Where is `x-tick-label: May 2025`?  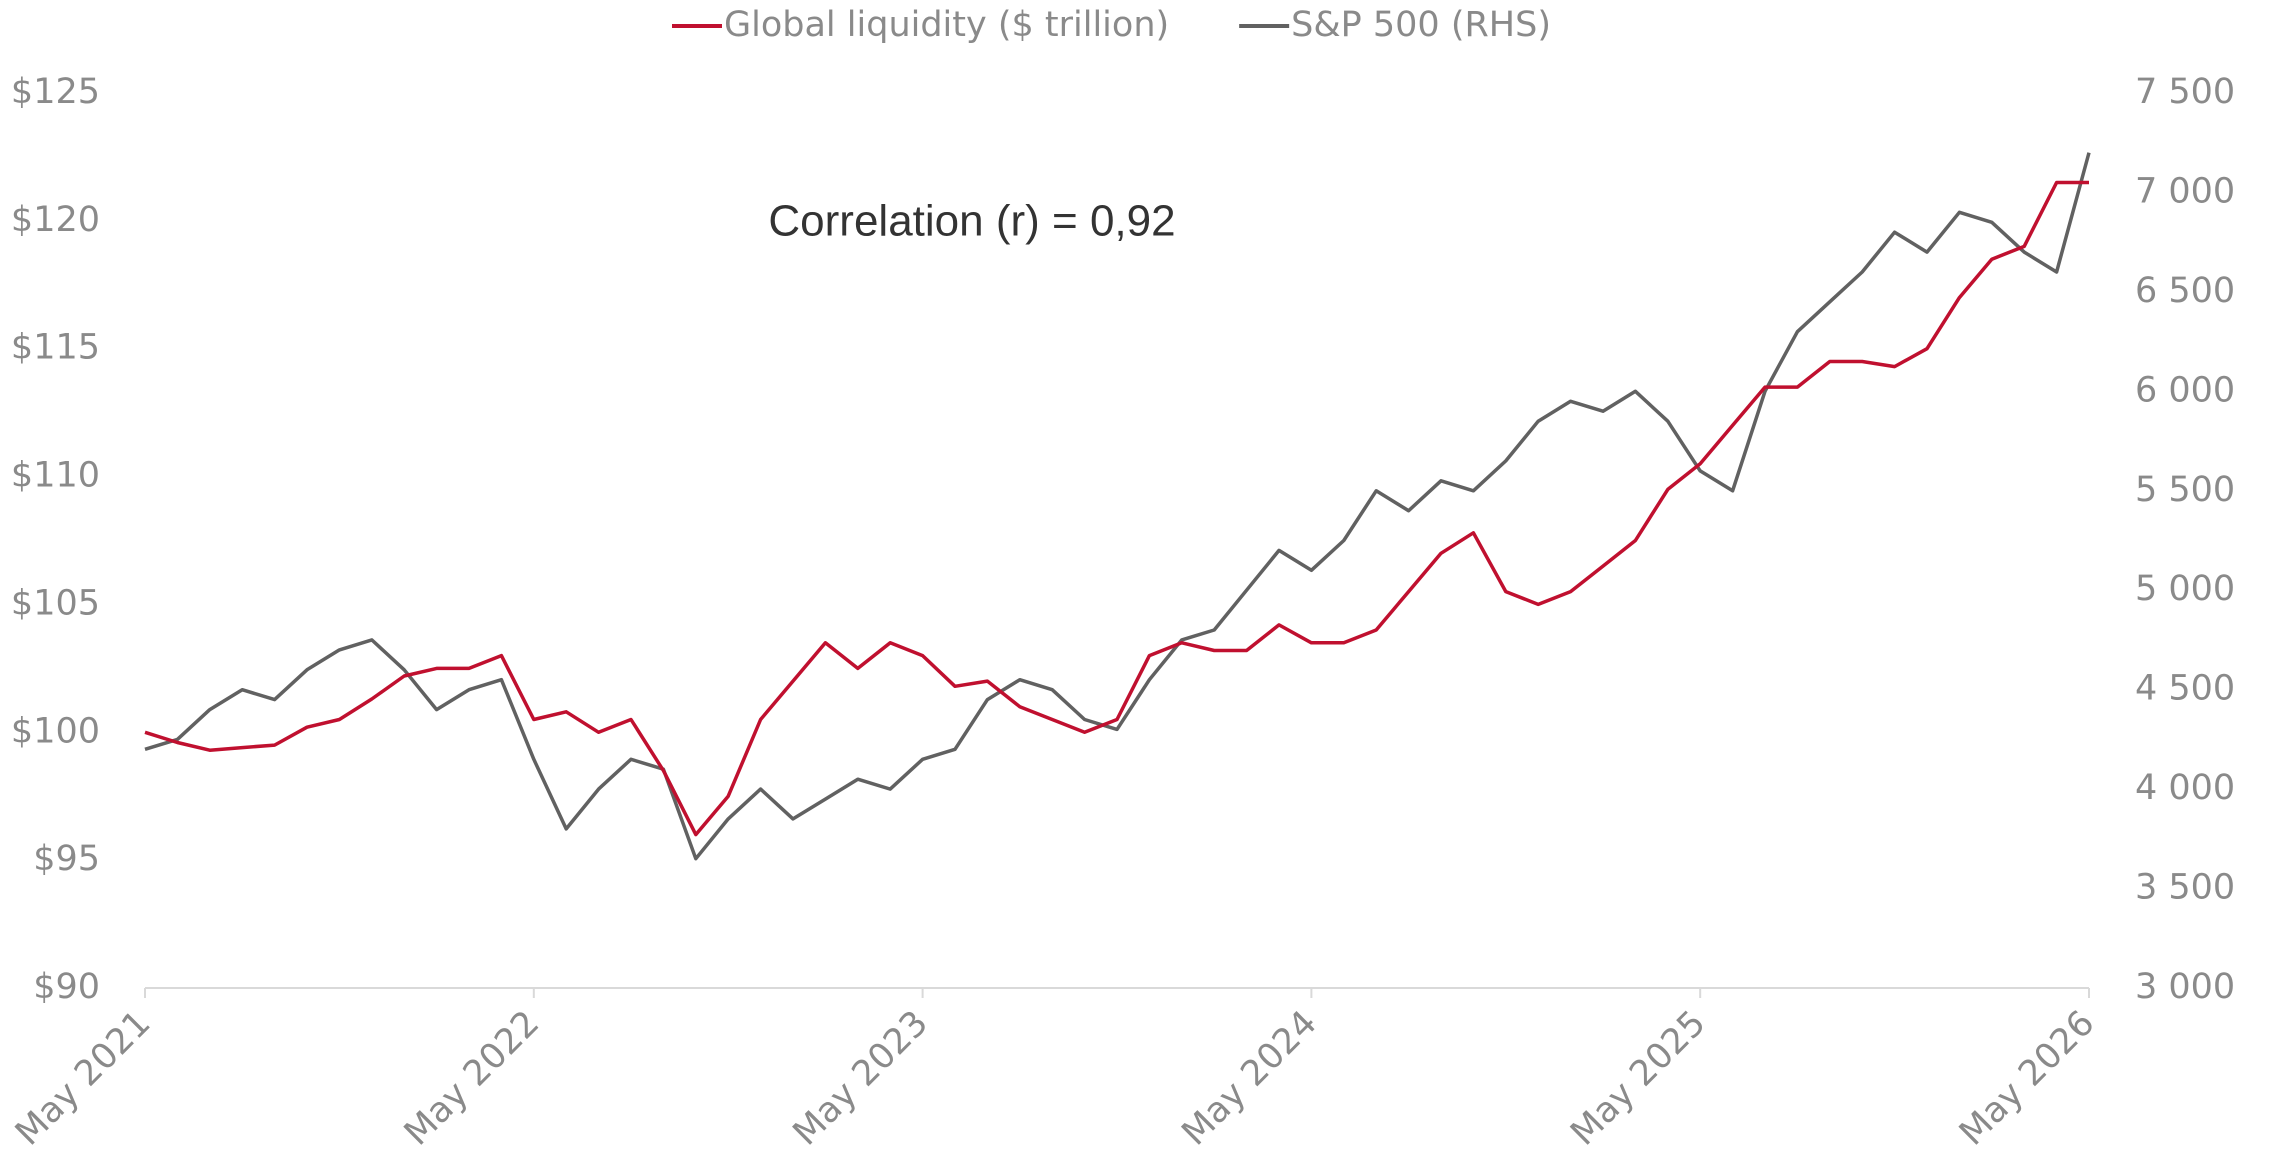
x-tick-label: May 2025 is located at coordinates (1638, 1078).